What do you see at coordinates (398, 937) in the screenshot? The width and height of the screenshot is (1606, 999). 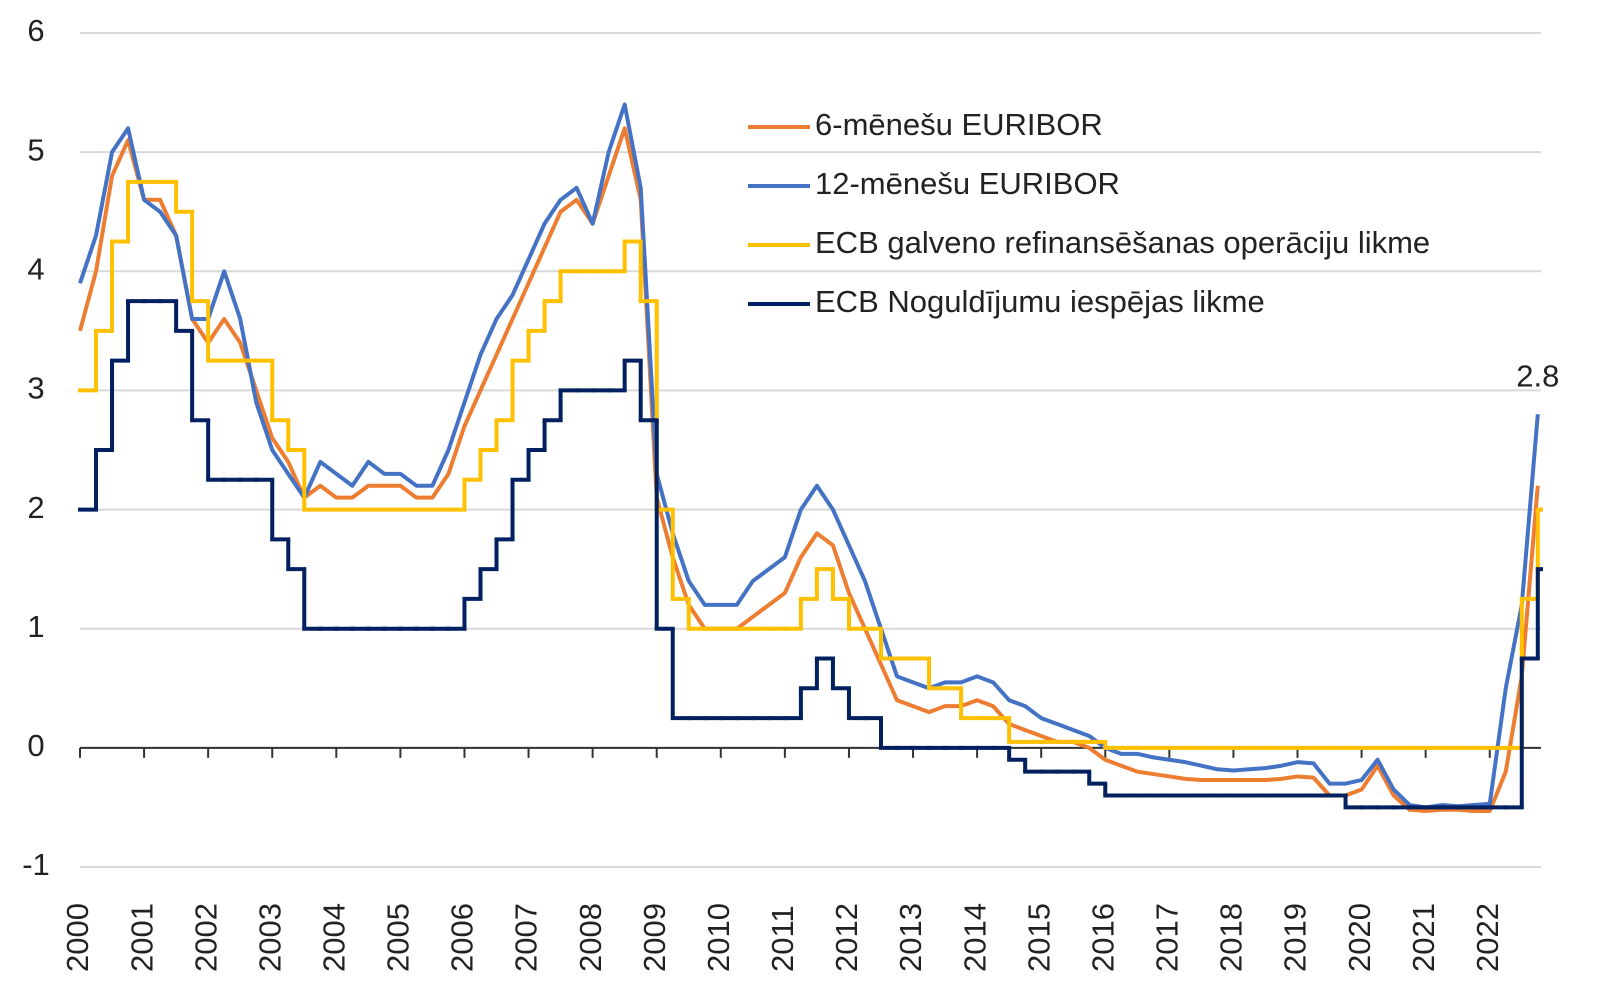 I see `x-tick-label: 2005` at bounding box center [398, 937].